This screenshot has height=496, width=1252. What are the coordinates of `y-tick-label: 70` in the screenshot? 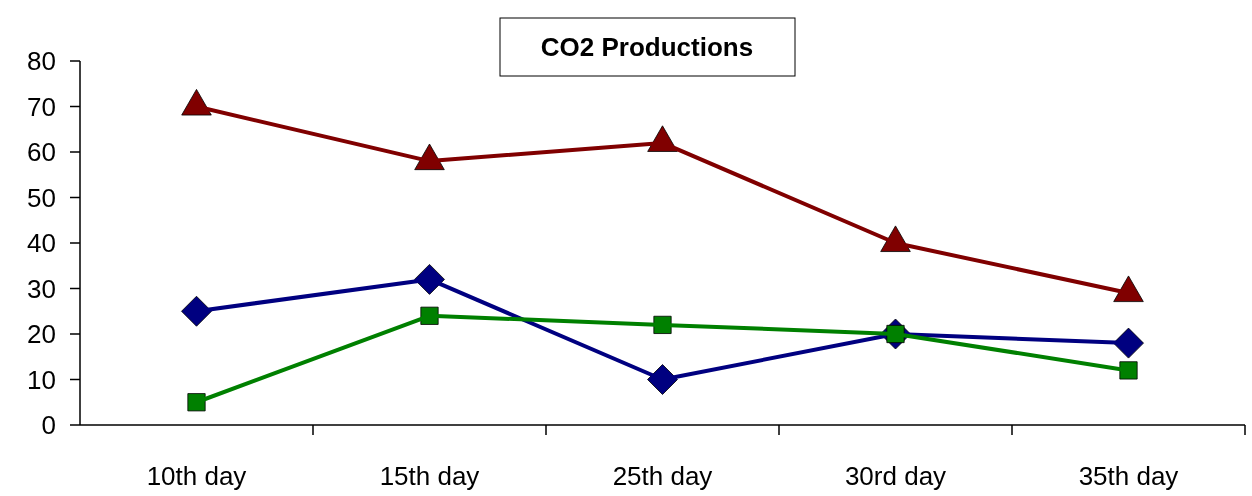 It's located at (41, 106).